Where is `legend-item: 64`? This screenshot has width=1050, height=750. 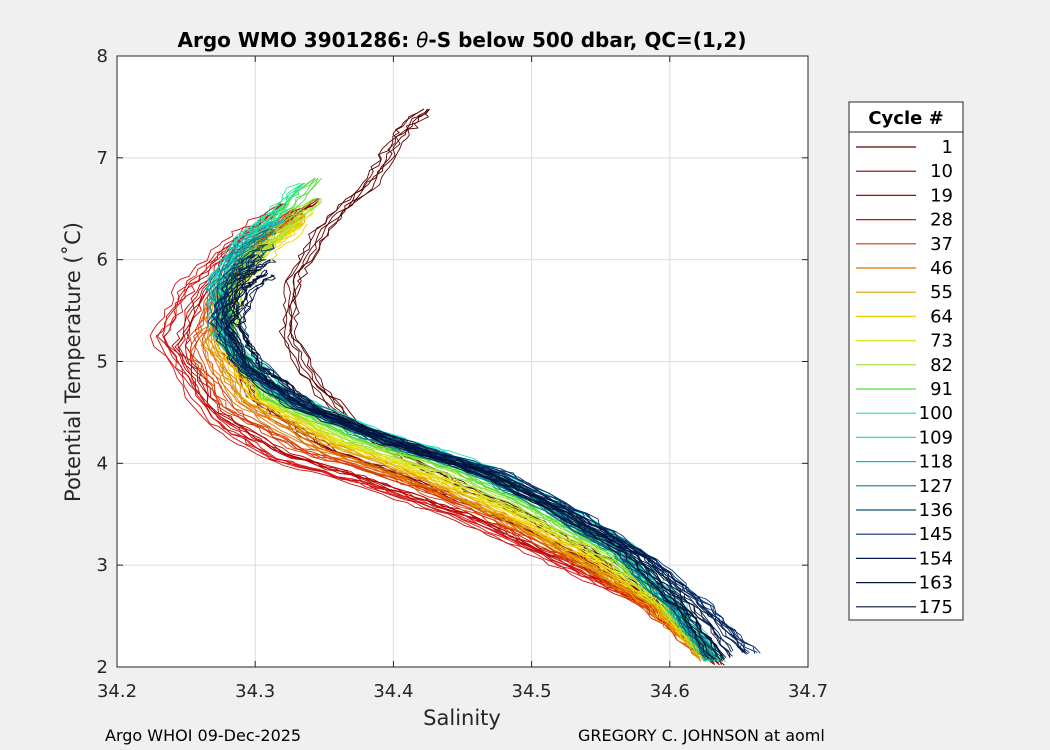 legend-item: 64 is located at coordinates (904, 316).